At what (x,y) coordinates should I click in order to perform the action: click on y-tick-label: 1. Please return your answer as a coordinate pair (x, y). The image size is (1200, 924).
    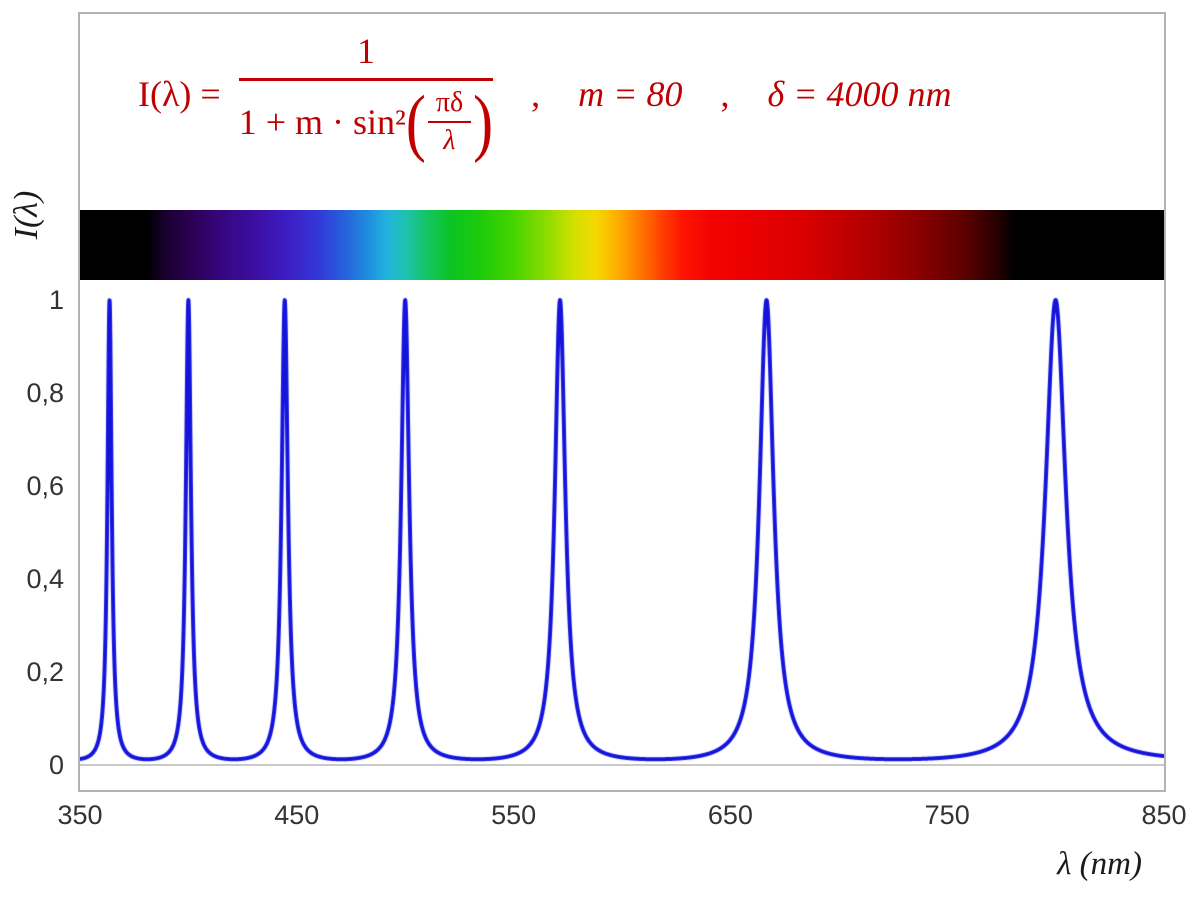
    Looking at the image, I should click on (56, 300).